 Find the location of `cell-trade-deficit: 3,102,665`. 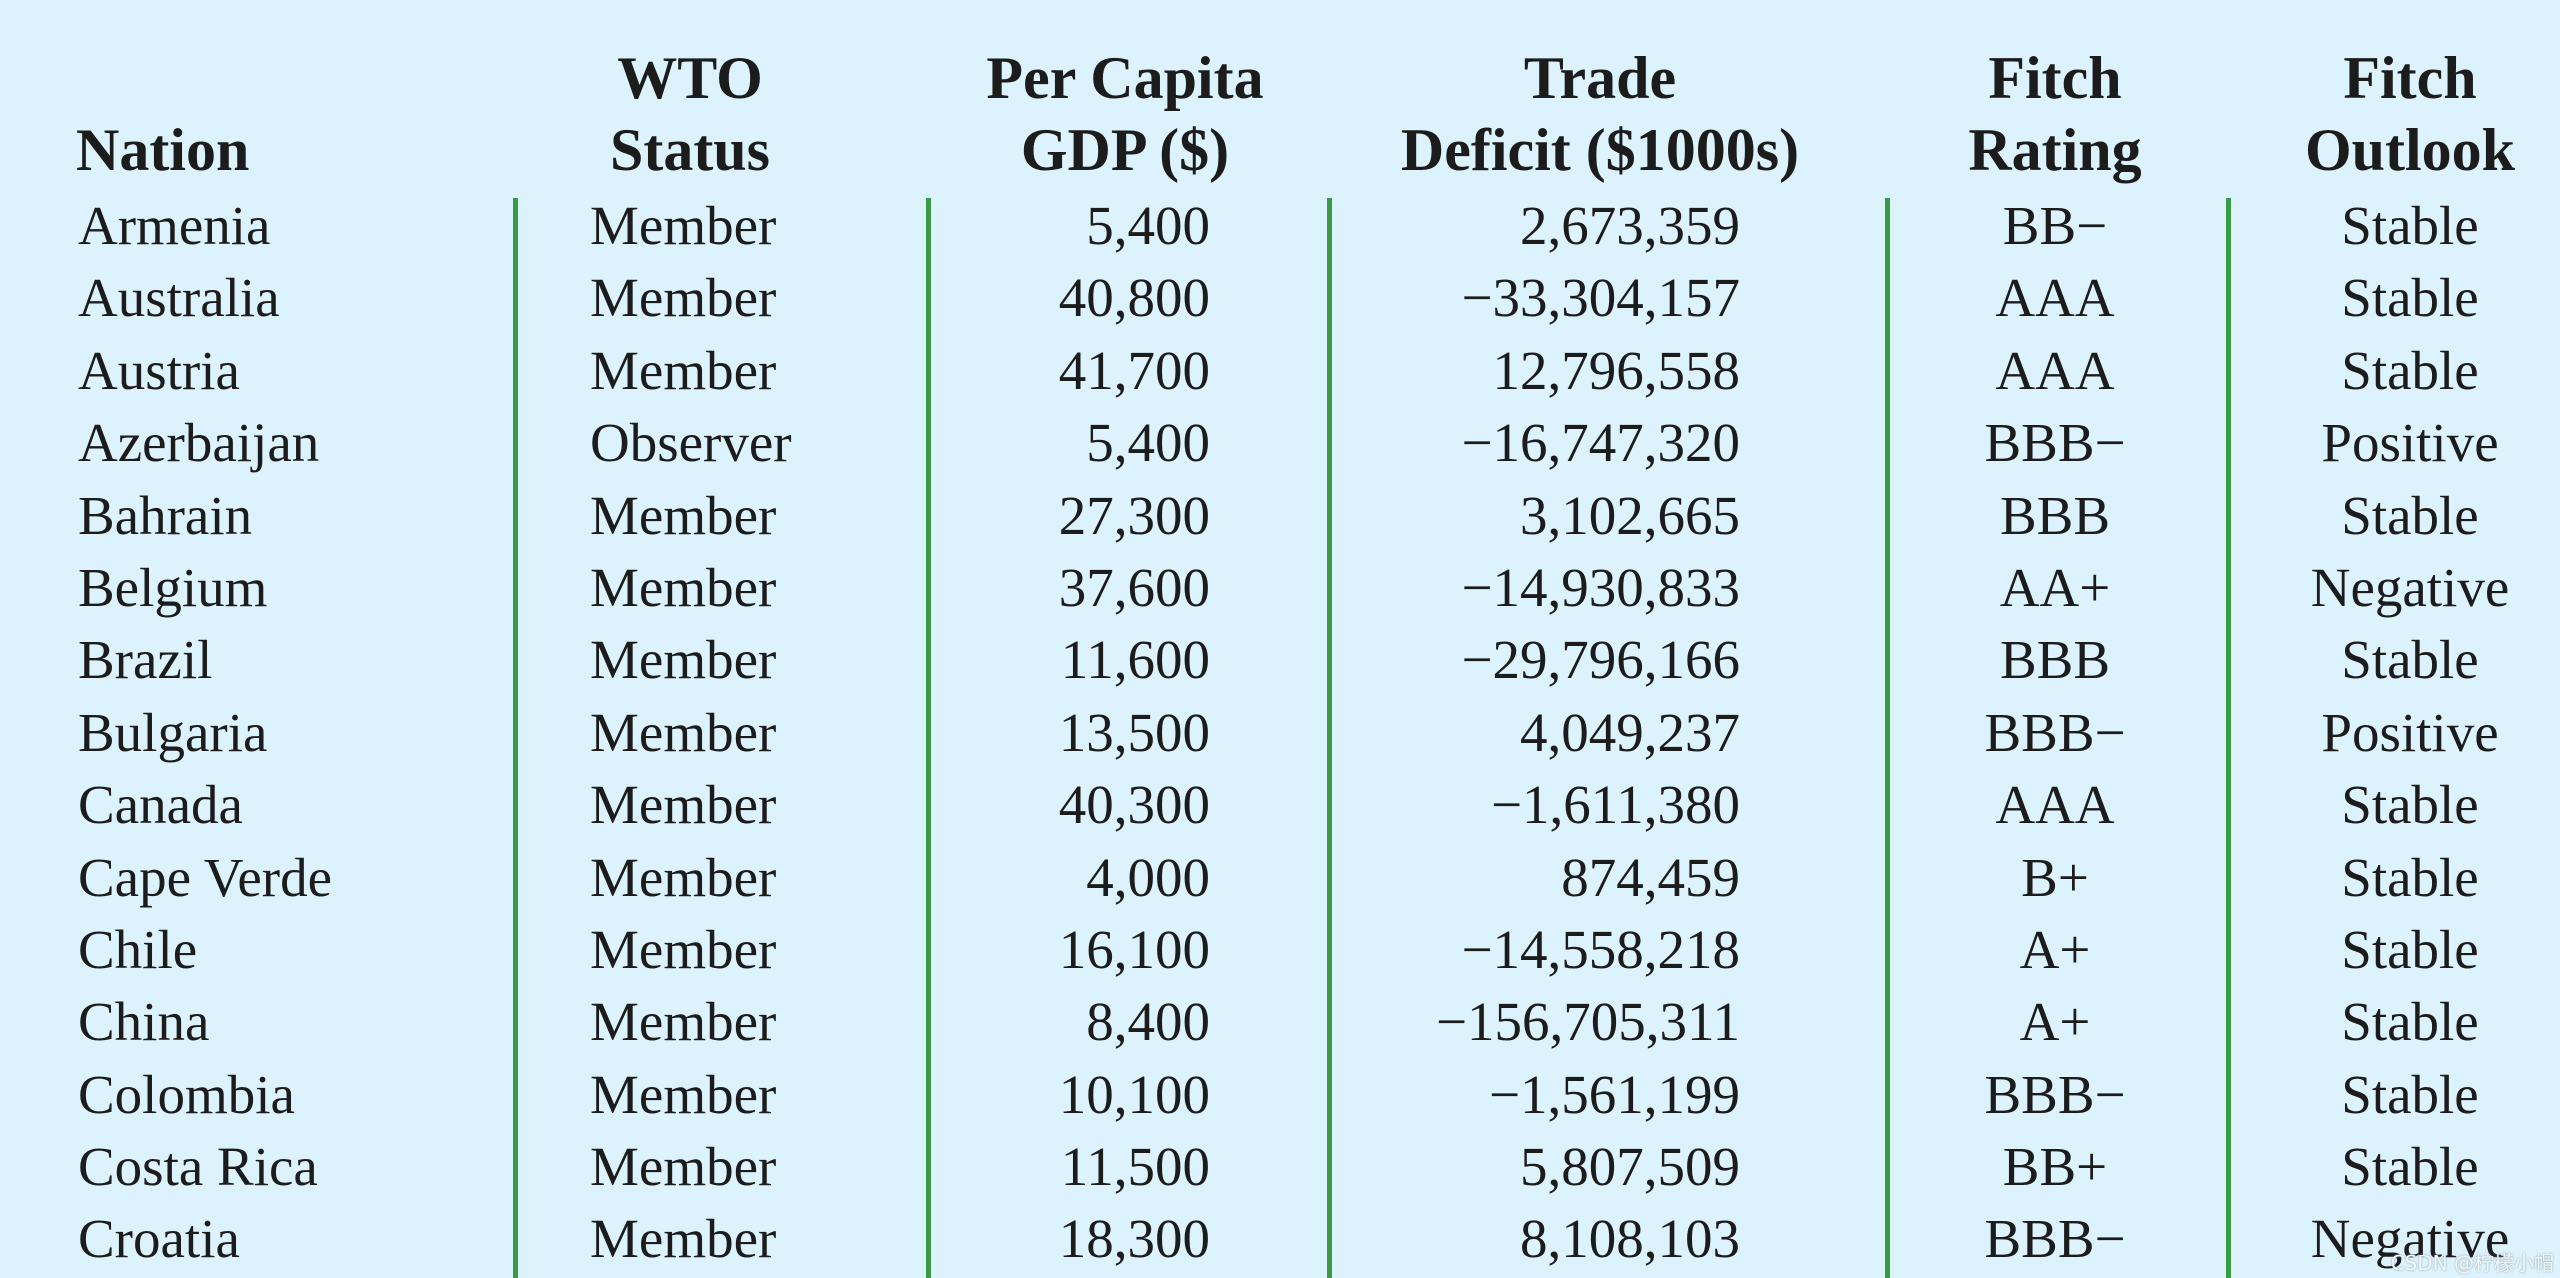

cell-trade-deficit: 3,102,665 is located at coordinates (1630, 515).